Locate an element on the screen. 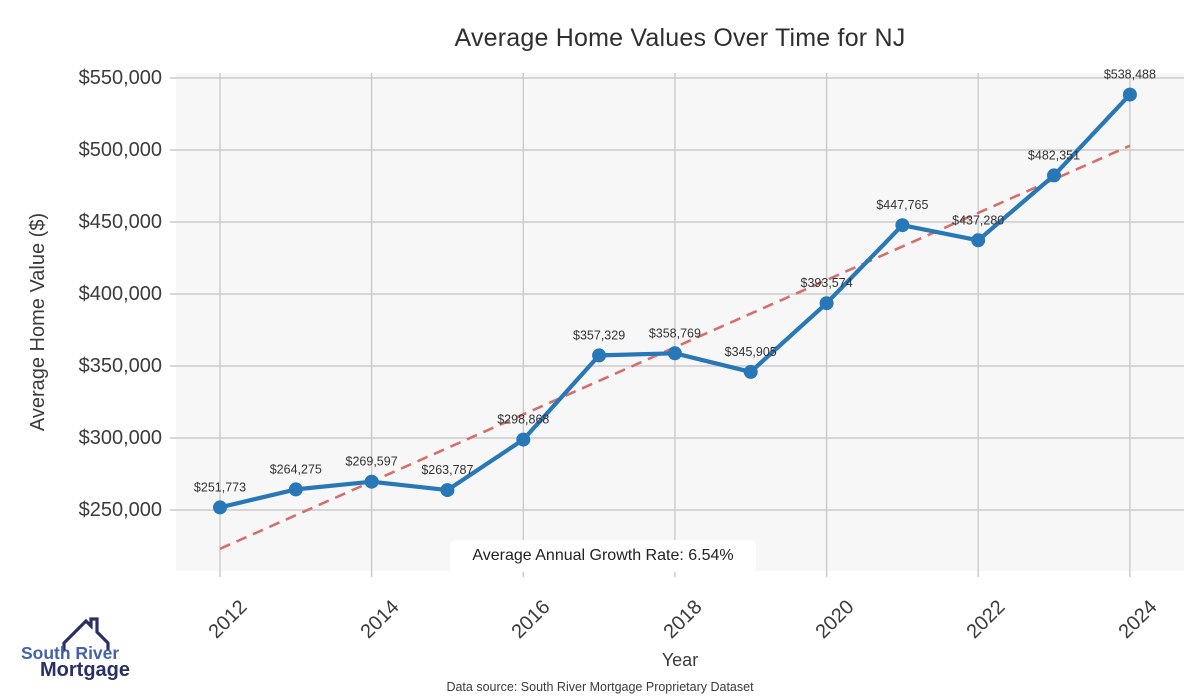 This screenshot has width=1200, height=700. x-tick-label: 2020 is located at coordinates (835, 620).